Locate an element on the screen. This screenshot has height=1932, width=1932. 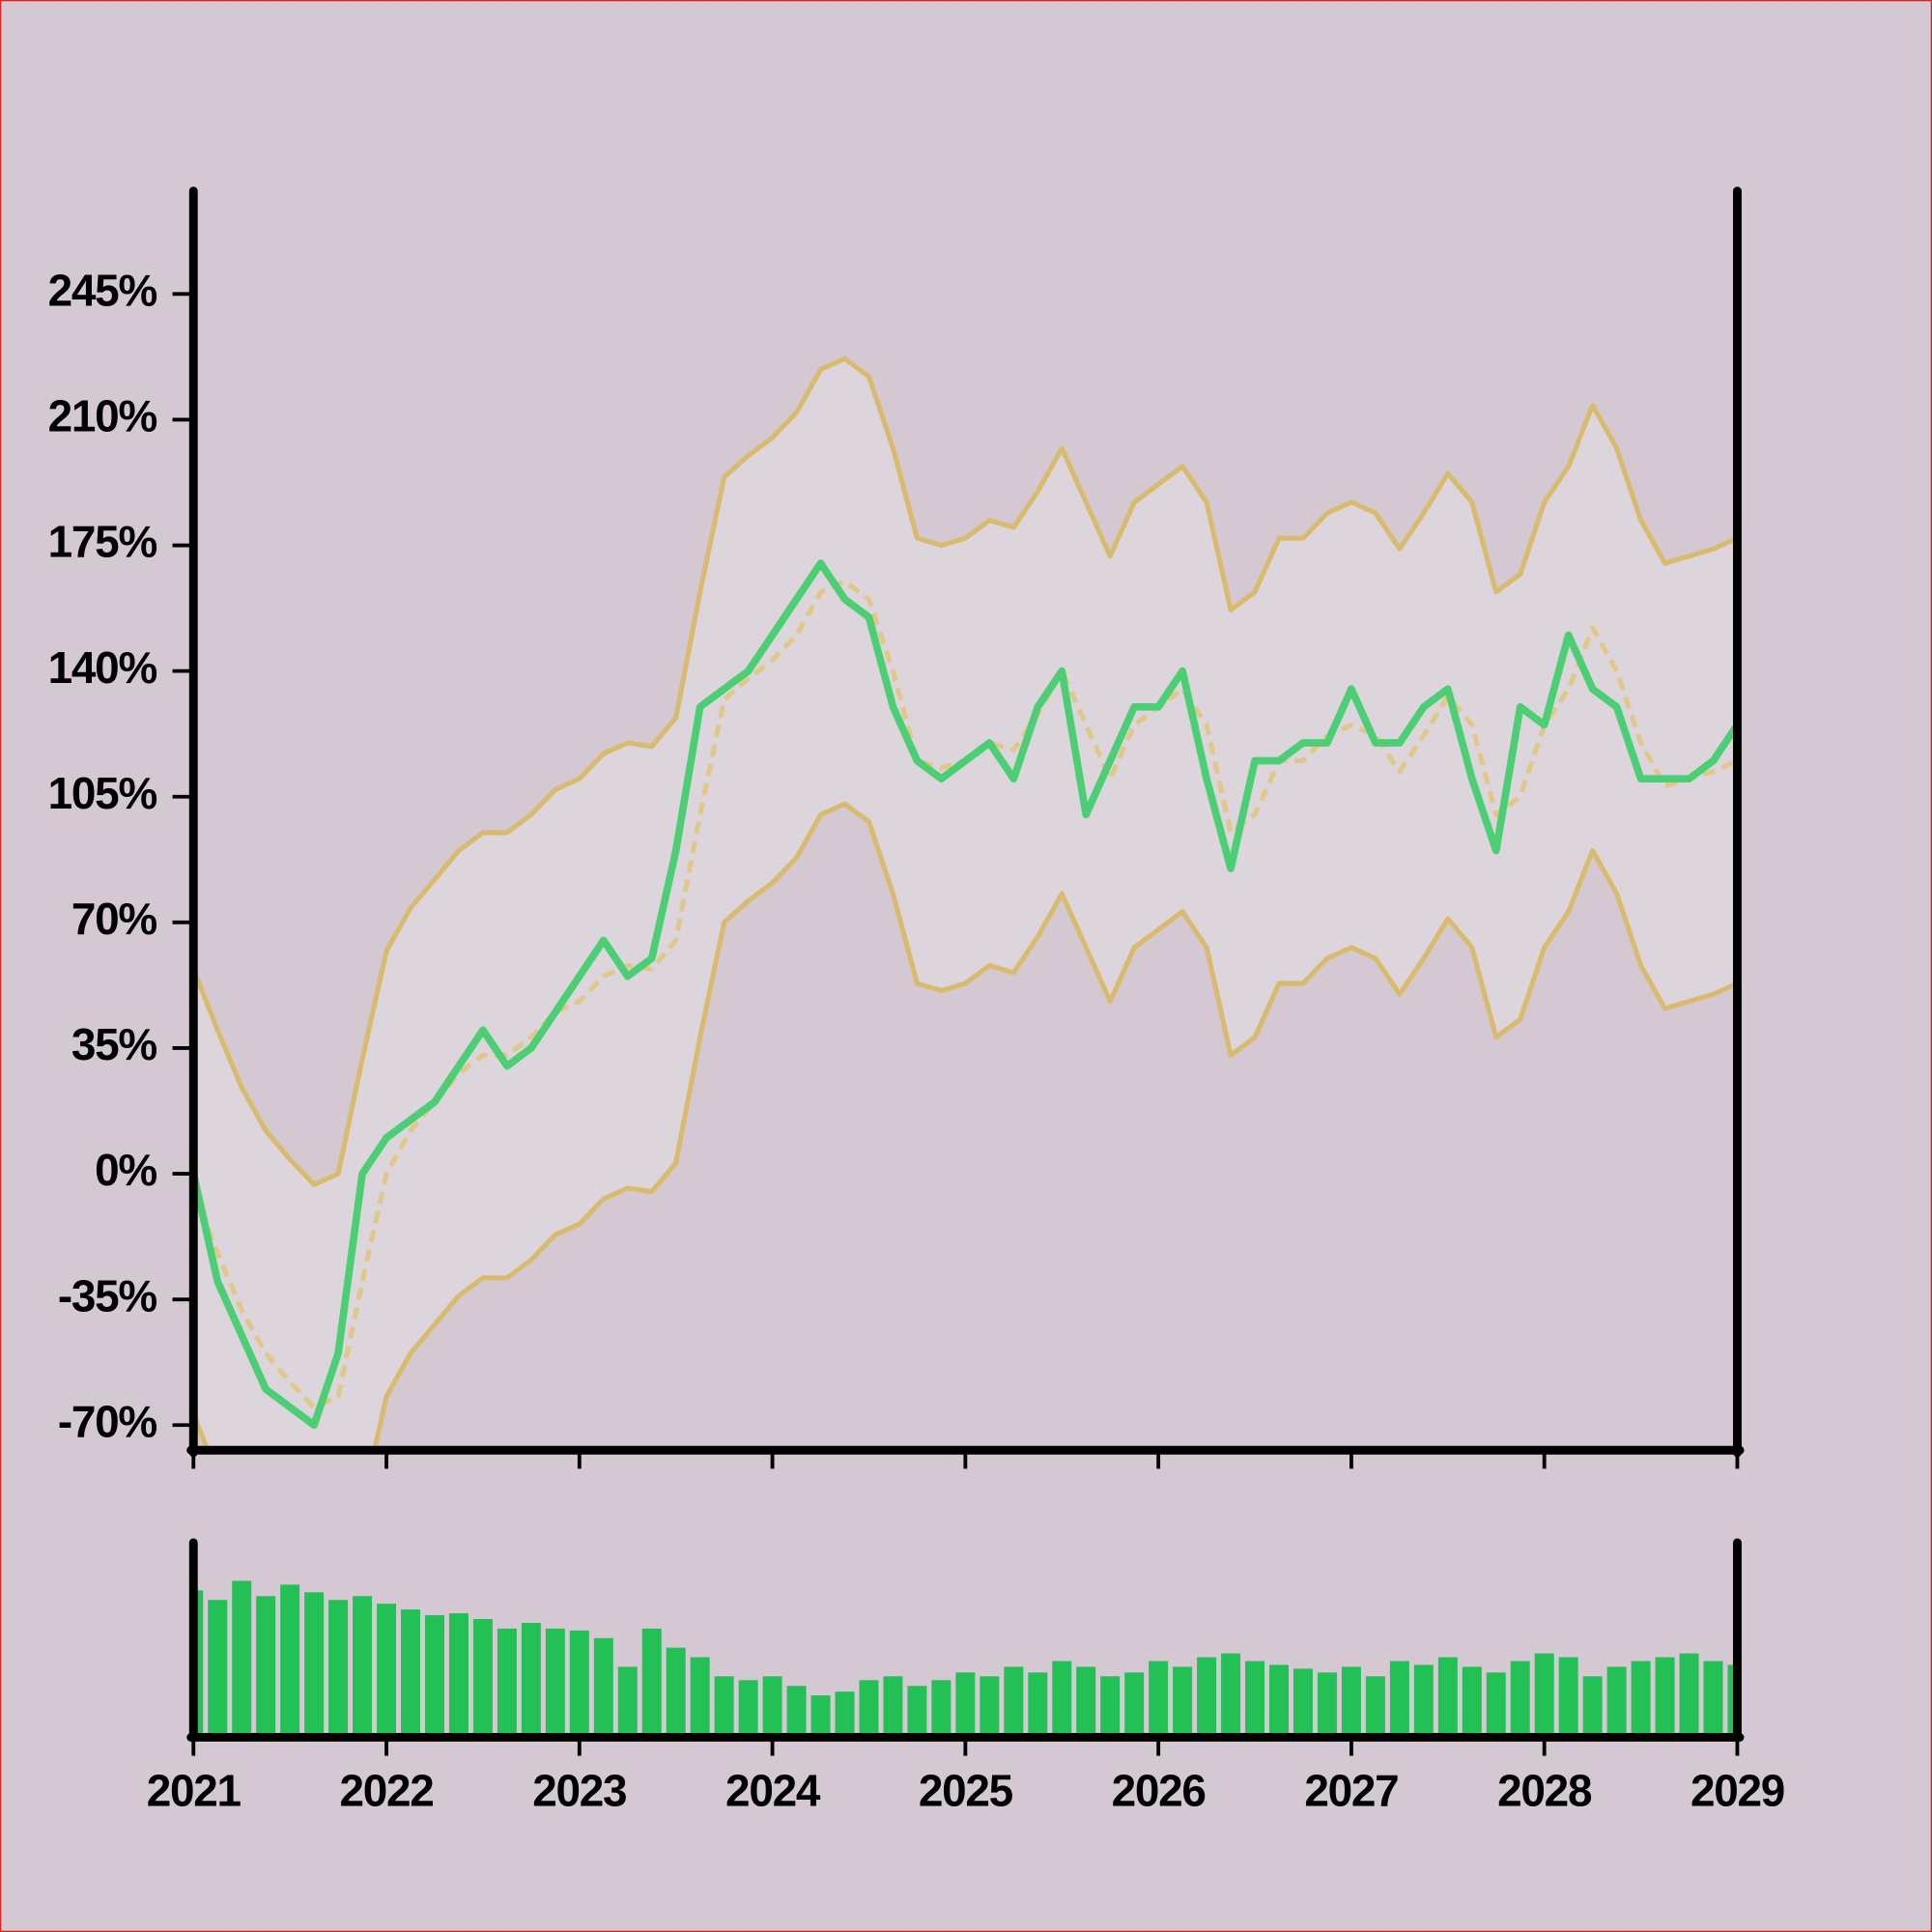
x-tick-label: 2021 is located at coordinates (194, 1790).